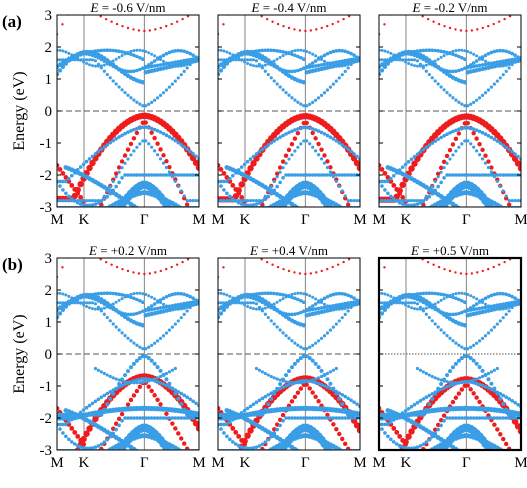 Image resolution: width=527 pixels, height=488 pixels. I want to click on title-value: = +0.2 V/nm, so click(132, 250).